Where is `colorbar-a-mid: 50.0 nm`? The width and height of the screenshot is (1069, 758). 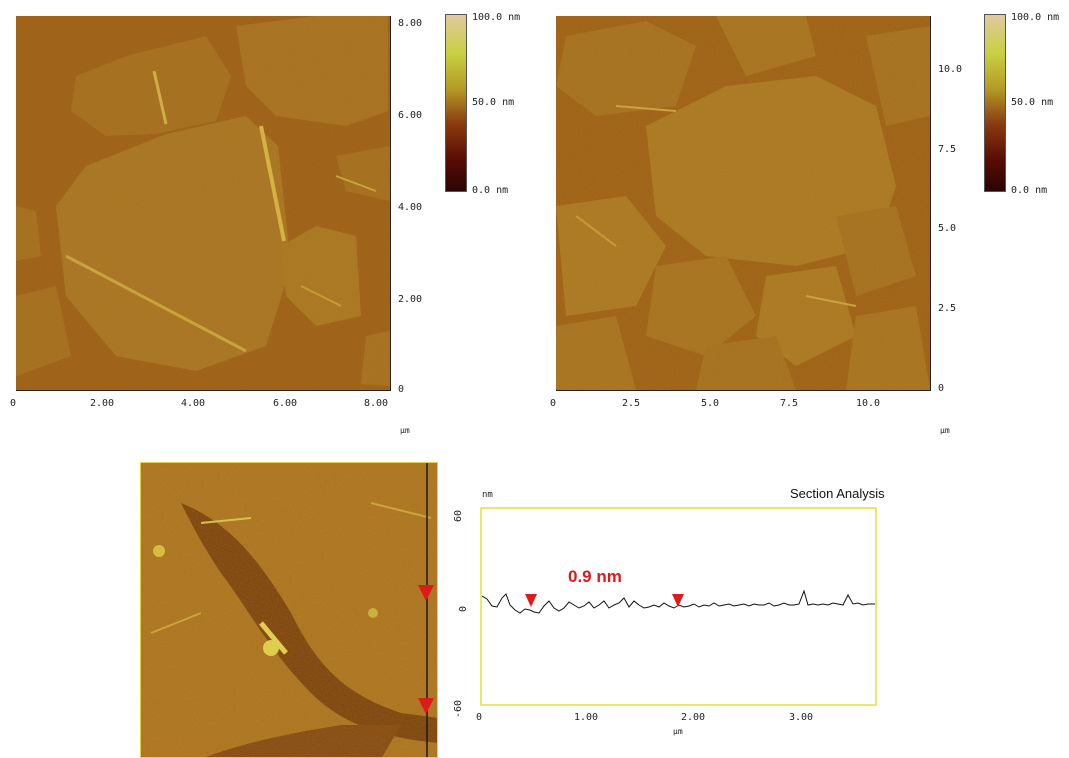
colorbar-a-mid: 50.0 nm is located at coordinates (493, 102).